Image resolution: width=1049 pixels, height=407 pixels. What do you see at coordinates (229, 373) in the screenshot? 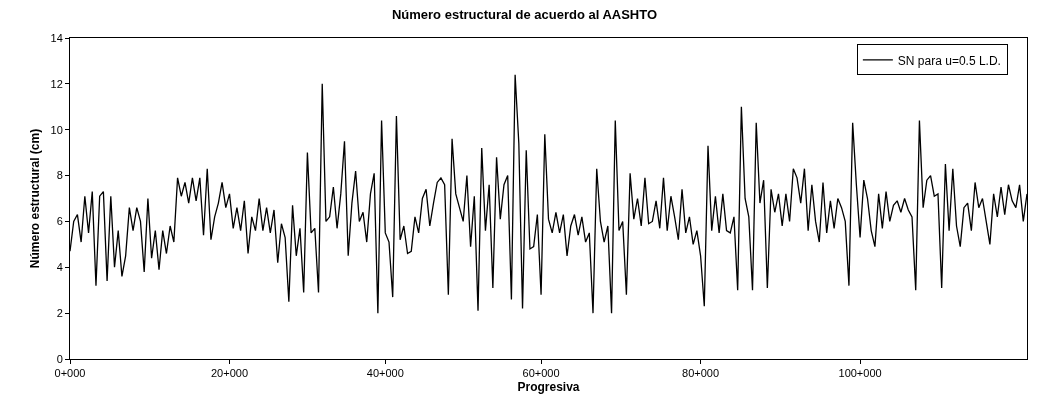
I see `x-tick-label: 20+000` at bounding box center [229, 373].